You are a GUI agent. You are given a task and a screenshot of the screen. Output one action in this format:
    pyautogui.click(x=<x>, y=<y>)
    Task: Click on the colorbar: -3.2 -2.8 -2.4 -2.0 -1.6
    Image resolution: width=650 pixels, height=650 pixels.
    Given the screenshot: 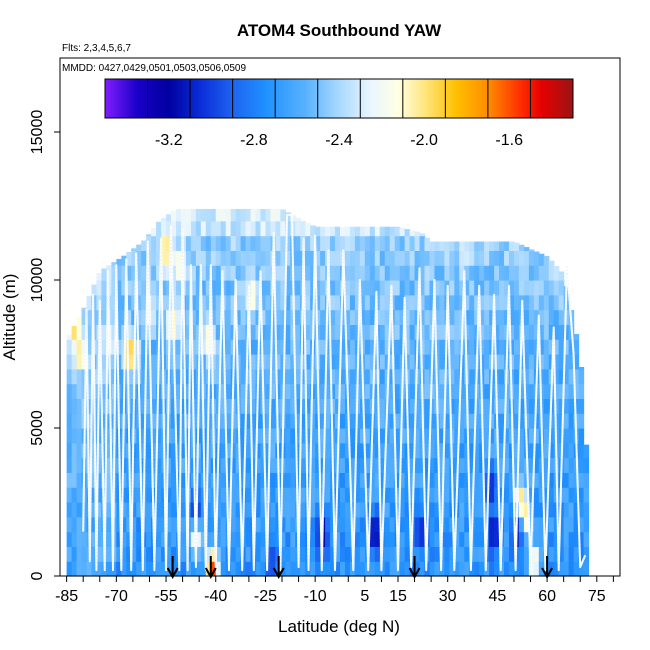 What is the action you would take?
    pyautogui.click(x=339, y=113)
    